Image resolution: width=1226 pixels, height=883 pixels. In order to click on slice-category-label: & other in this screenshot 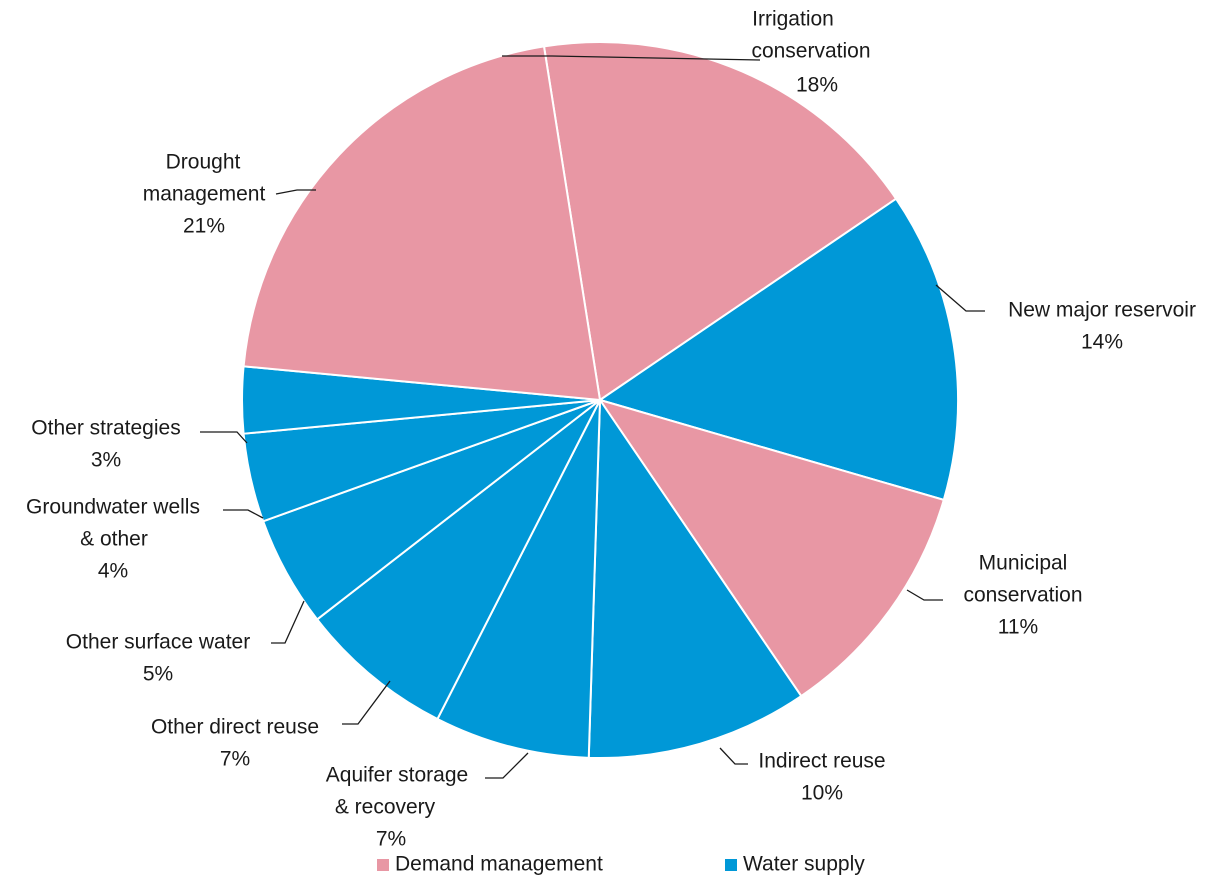, I will do `click(114, 539)`.